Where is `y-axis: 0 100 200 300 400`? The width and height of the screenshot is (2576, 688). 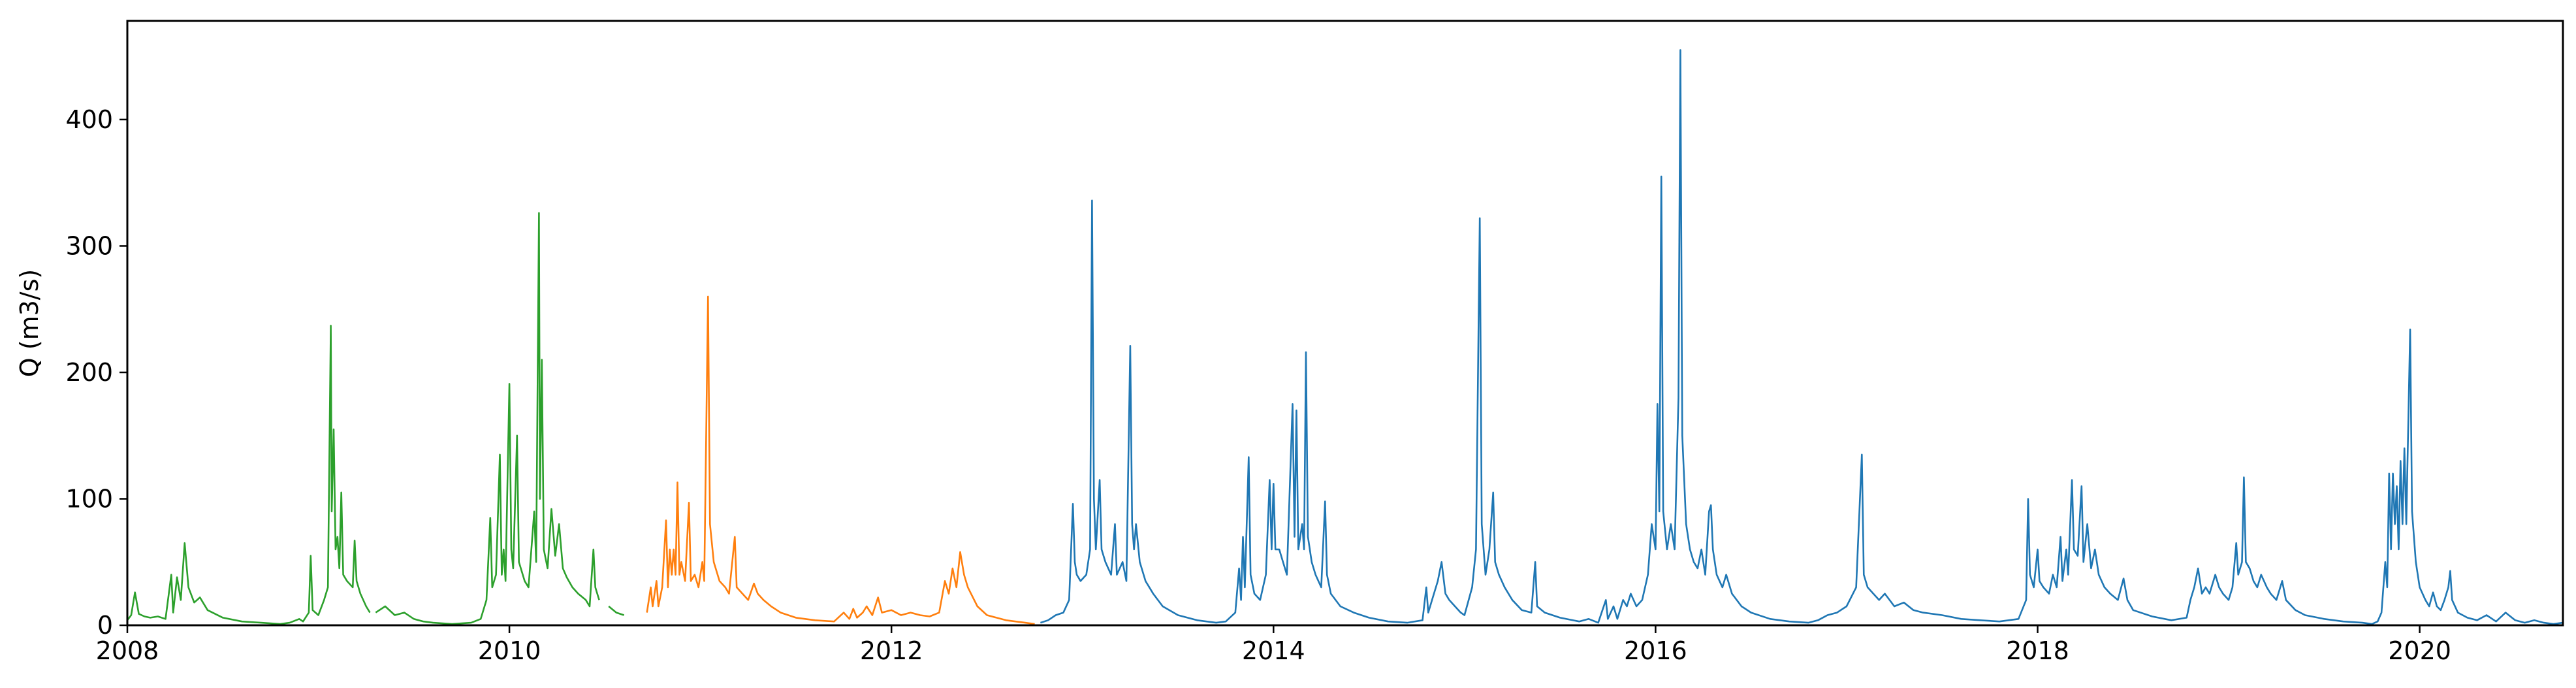
y-axis: 0 100 200 300 400 is located at coordinates (96, 372).